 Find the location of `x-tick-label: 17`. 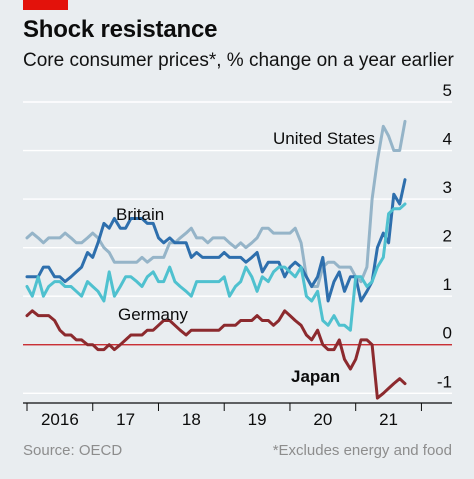

x-tick-label: 17 is located at coordinates (125, 419).